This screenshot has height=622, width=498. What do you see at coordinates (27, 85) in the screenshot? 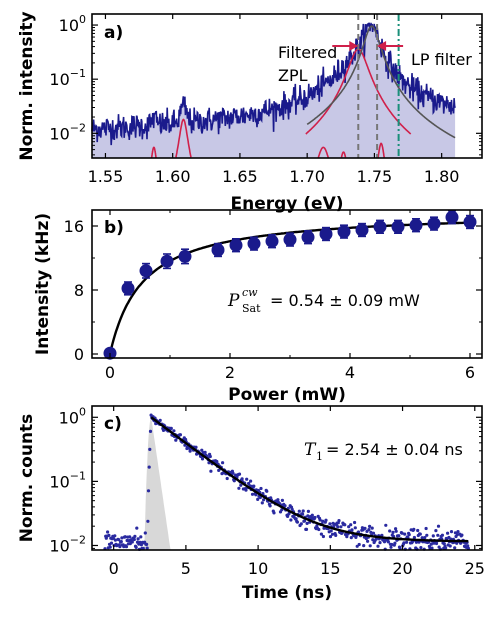
I see `panel-a-ylabel: Norm. intensity` at bounding box center [27, 85].